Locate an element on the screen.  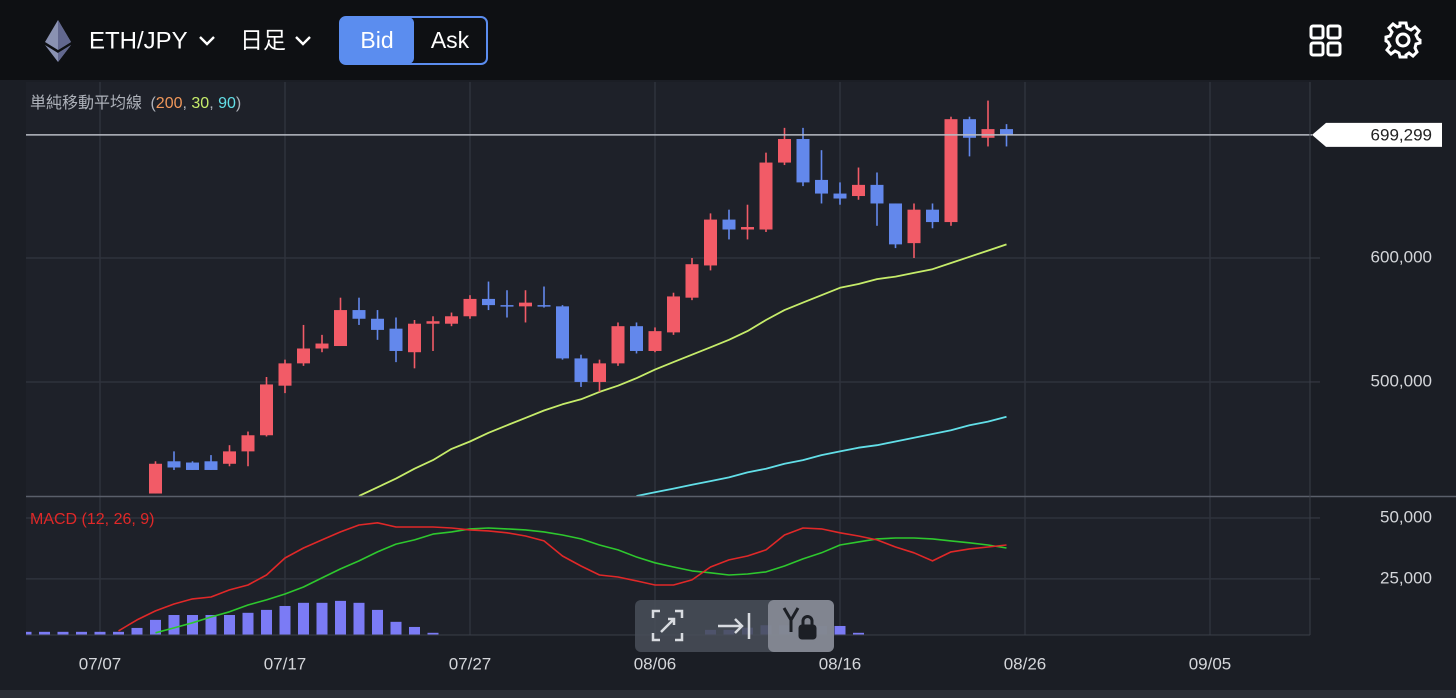
ma-legend-punct: , is located at coordinates (187, 103).